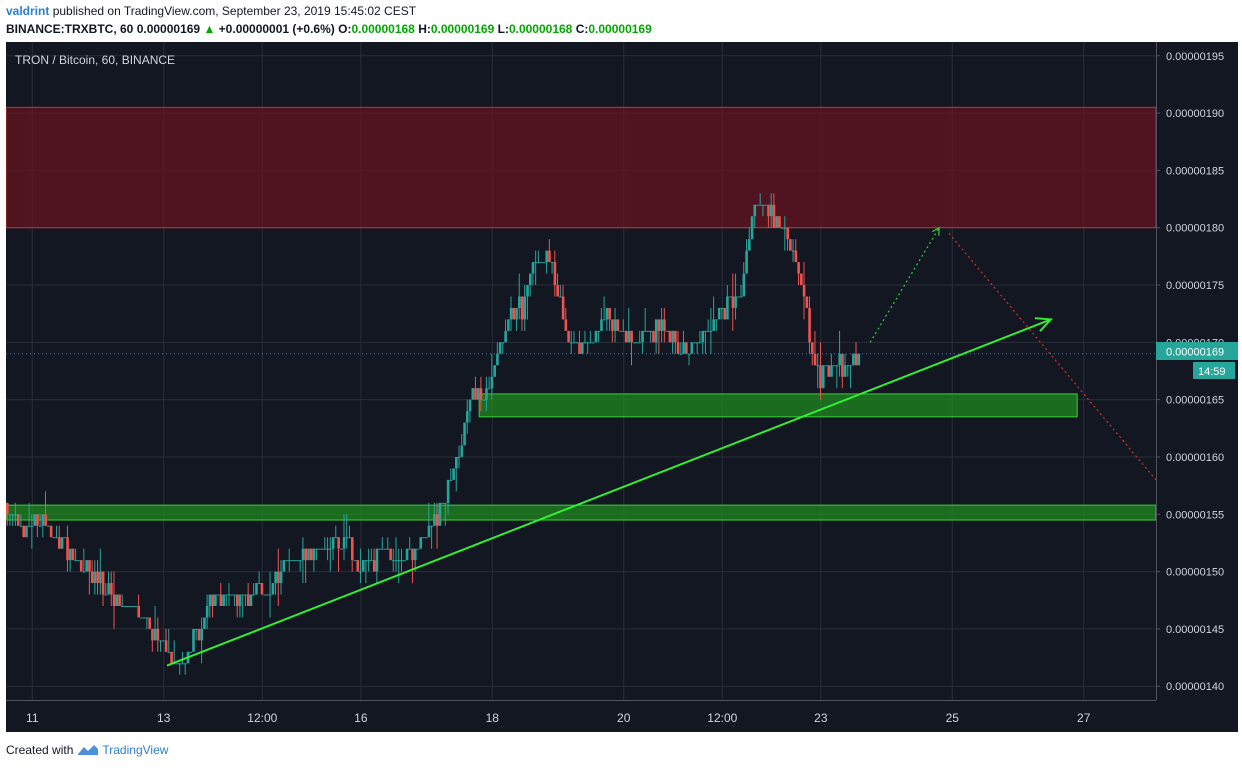 The width and height of the screenshot is (1242, 768). Describe the element at coordinates (1195, 286) in the screenshot. I see `price-tick-label: 0.00000175` at that location.